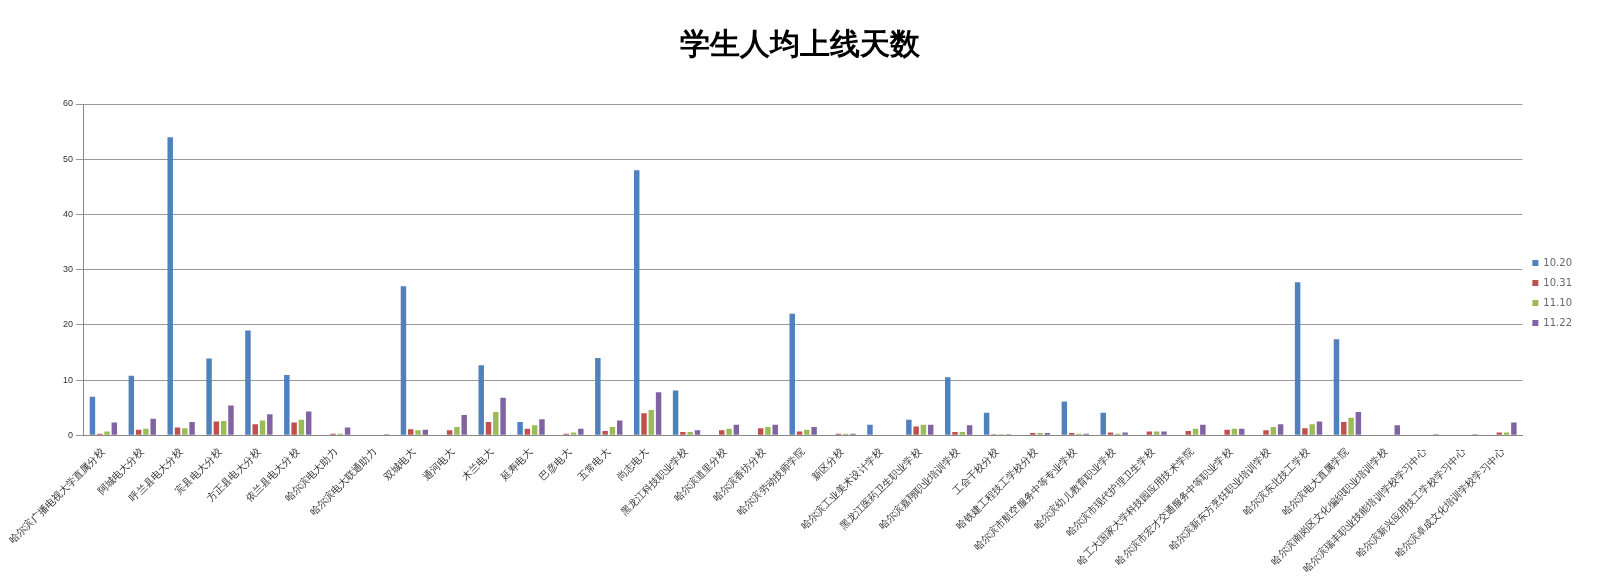 This screenshot has height=587, width=1600. What do you see at coordinates (516, 464) in the screenshot?
I see `x-tick-label: 延寿电大` at bounding box center [516, 464].